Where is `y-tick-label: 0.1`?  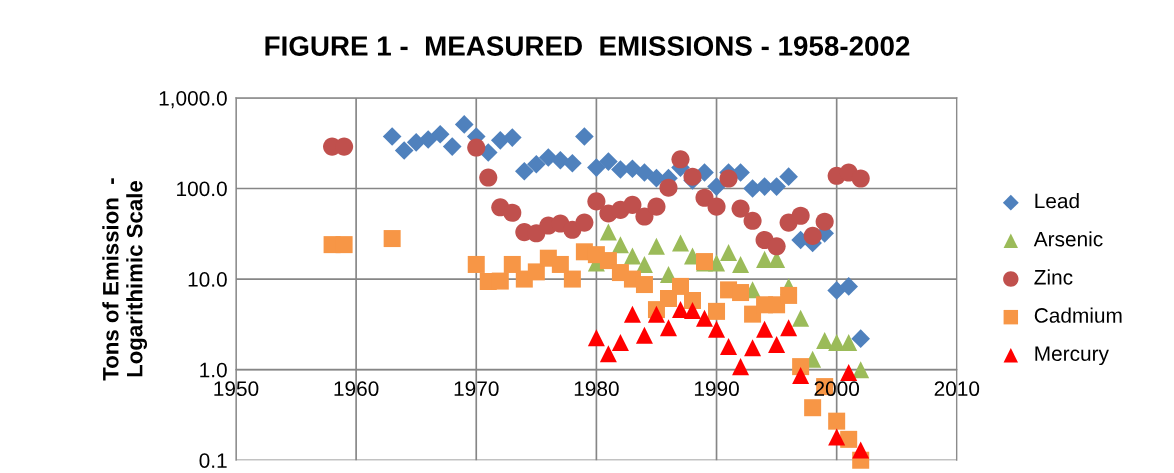 y-tick-label: 0.1 is located at coordinates (213, 460).